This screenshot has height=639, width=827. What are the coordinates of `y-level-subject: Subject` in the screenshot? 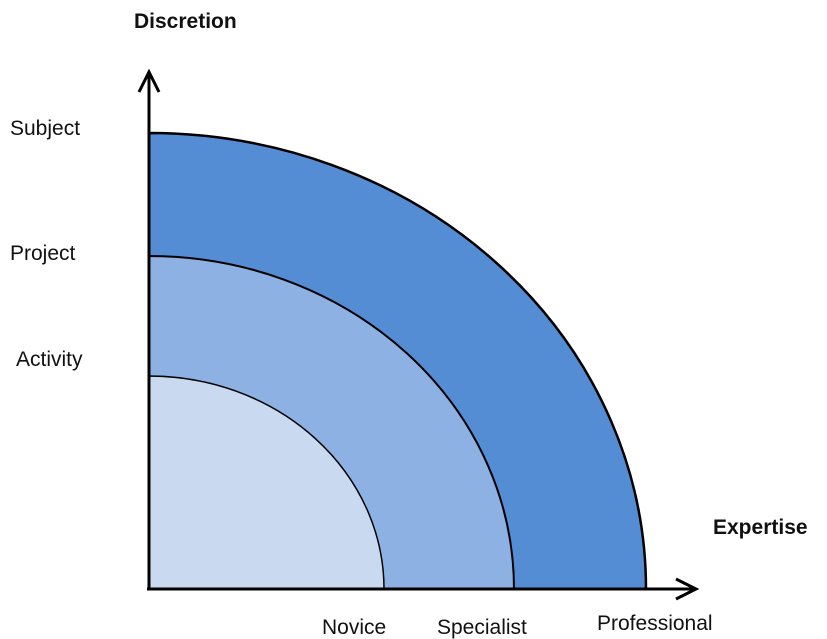 It's located at (45, 128).